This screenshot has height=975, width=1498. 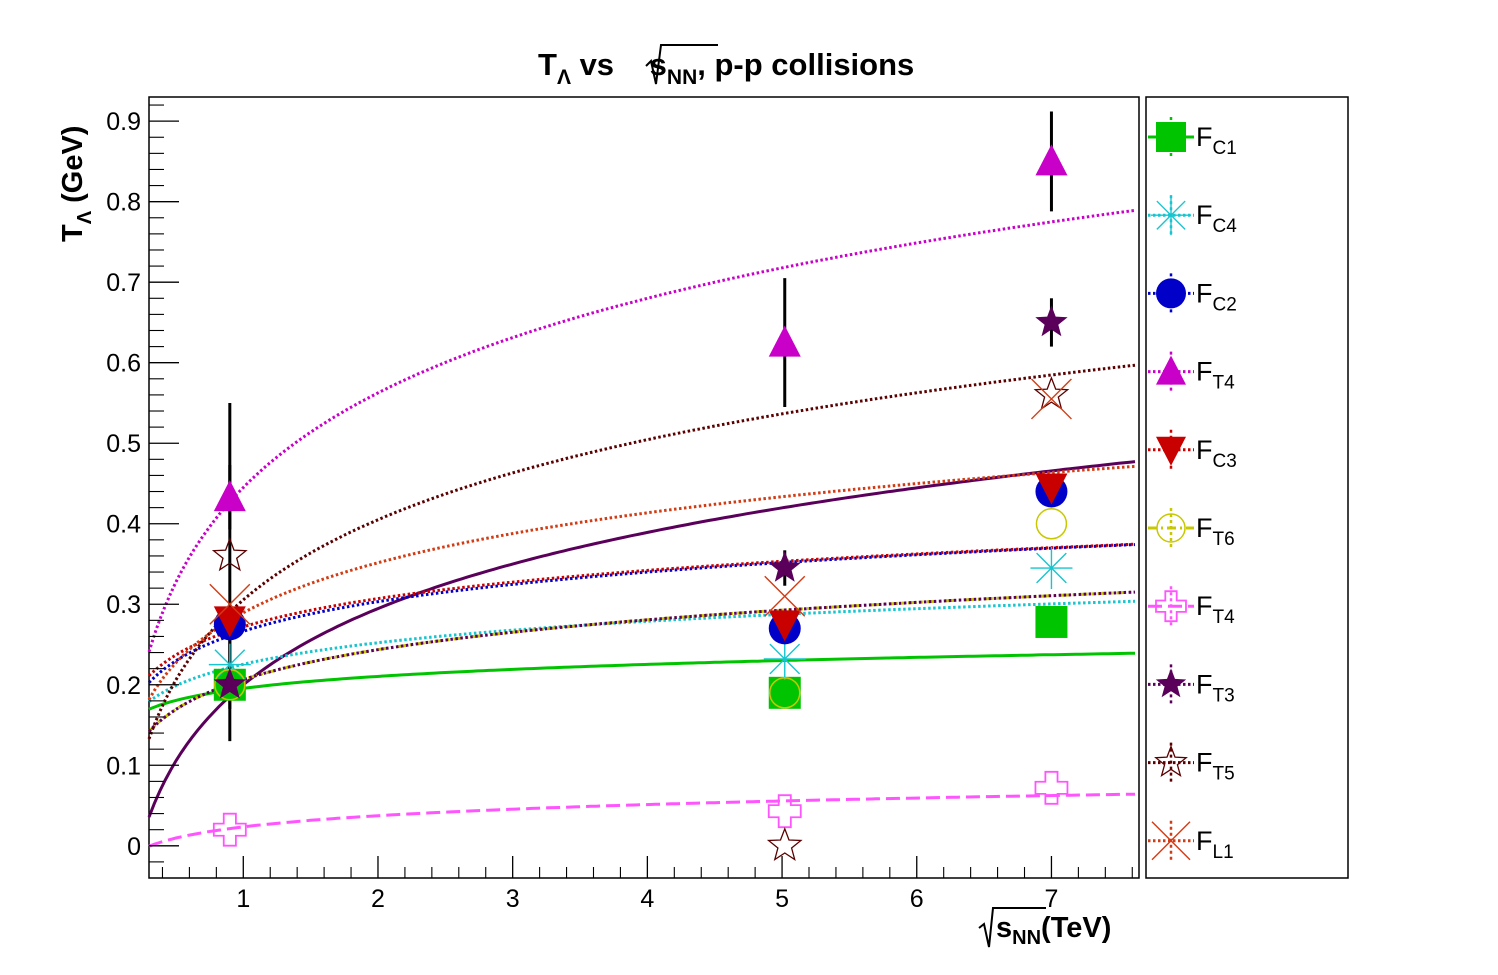 I want to click on legend-entry-c3-4: FC3, so click(x=1192, y=450).